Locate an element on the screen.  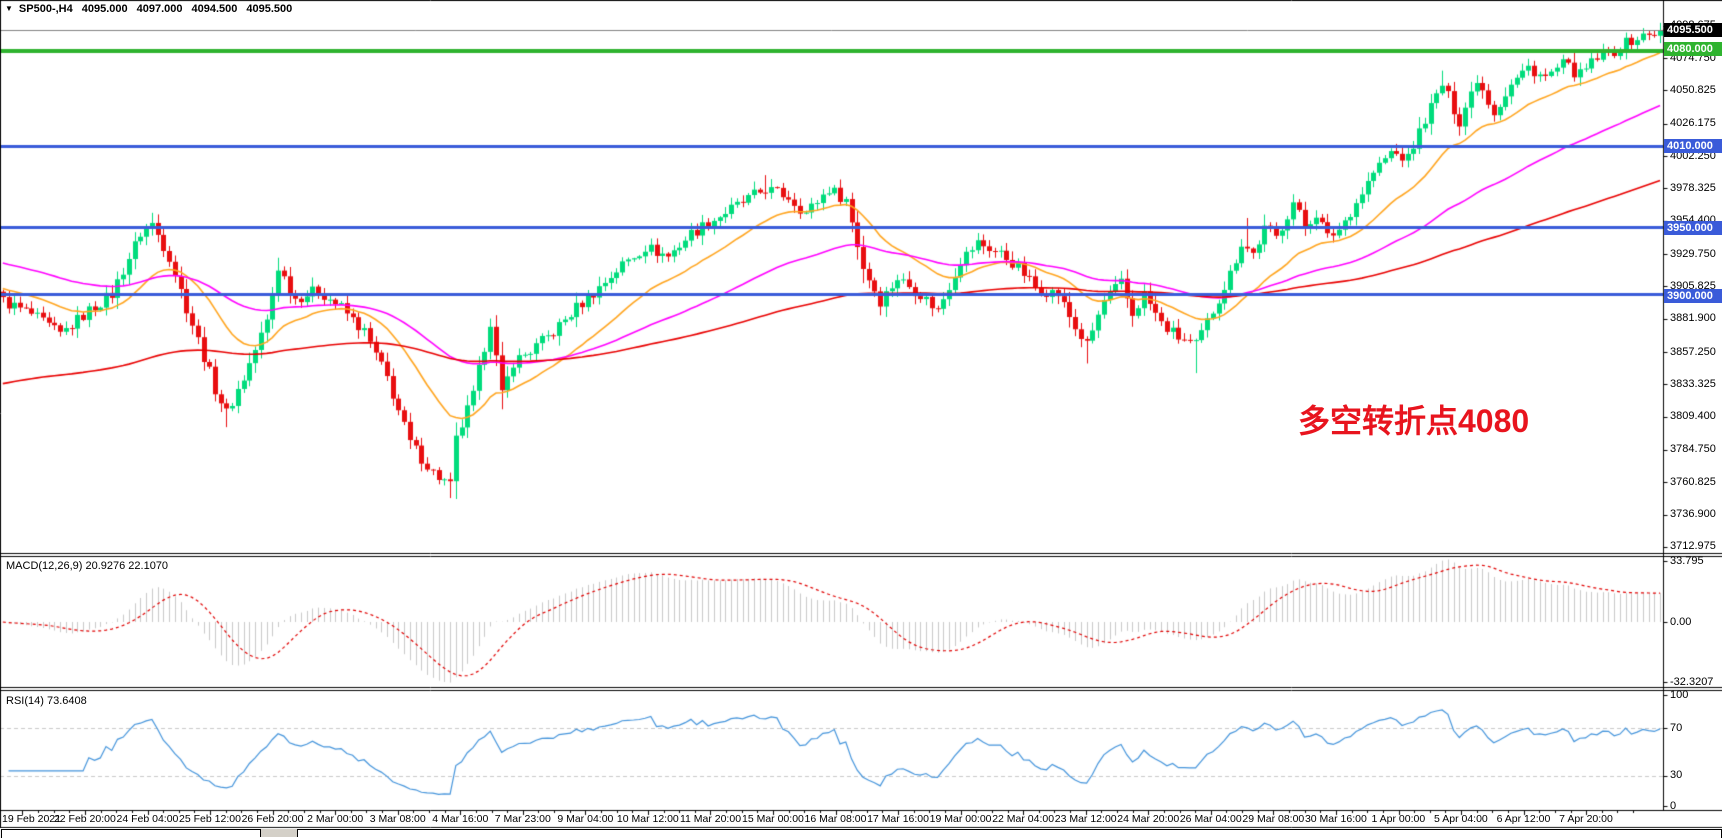
price-tick-label: 3881.900 is located at coordinates (1693, 318).